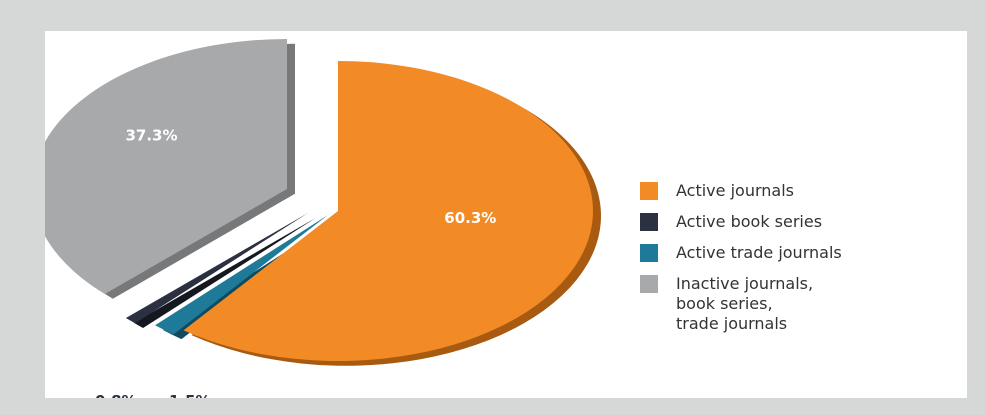 The height and width of the screenshot is (415, 985). Describe the element at coordinates (759, 252) in the screenshot. I see `legend-label-active_trade_journals: Active trade journals` at that location.